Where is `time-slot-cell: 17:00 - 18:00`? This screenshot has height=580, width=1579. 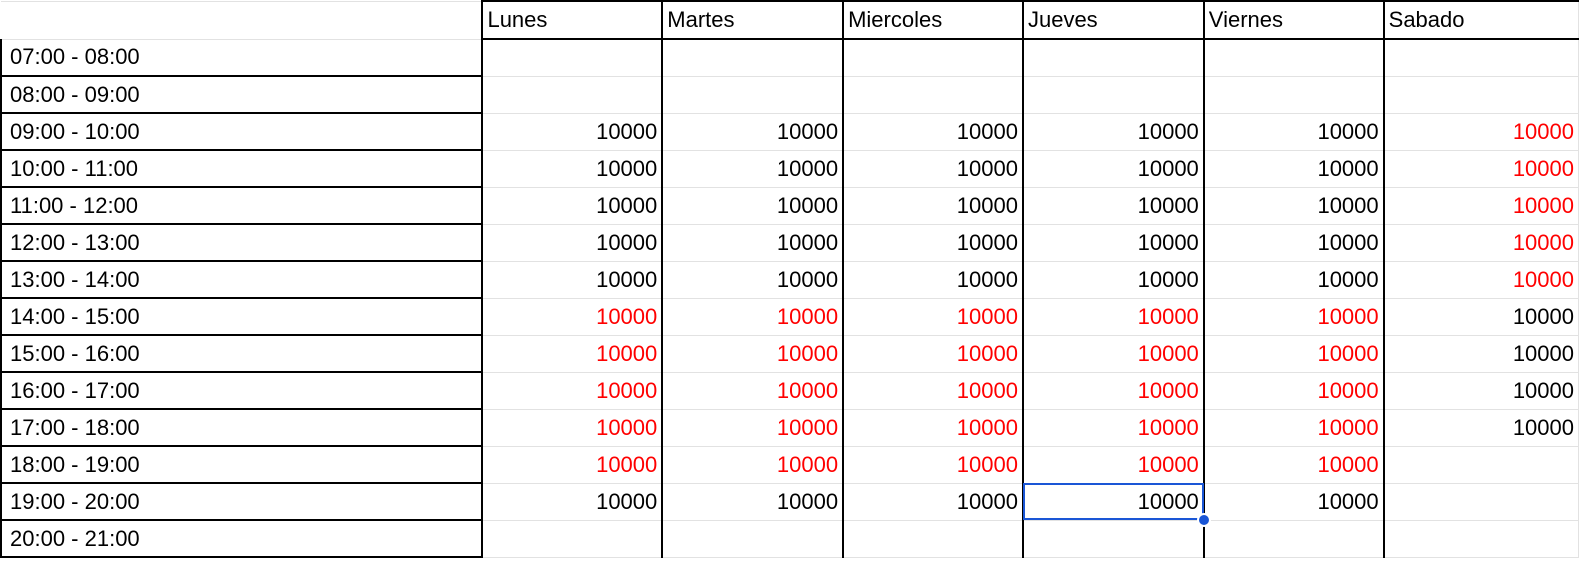 time-slot-cell: 17:00 - 18:00 is located at coordinates (242, 427).